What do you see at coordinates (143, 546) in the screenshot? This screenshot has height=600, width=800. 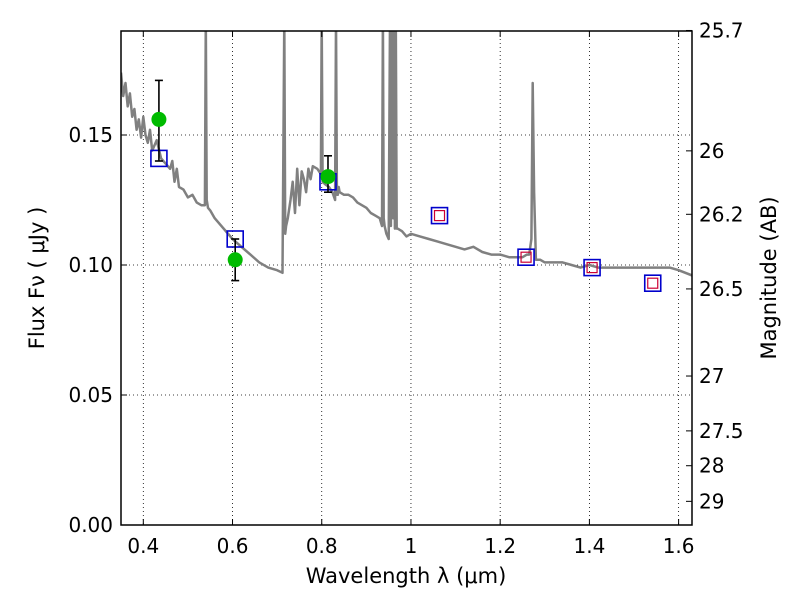 I see `x-tick-label: 0.4` at bounding box center [143, 546].